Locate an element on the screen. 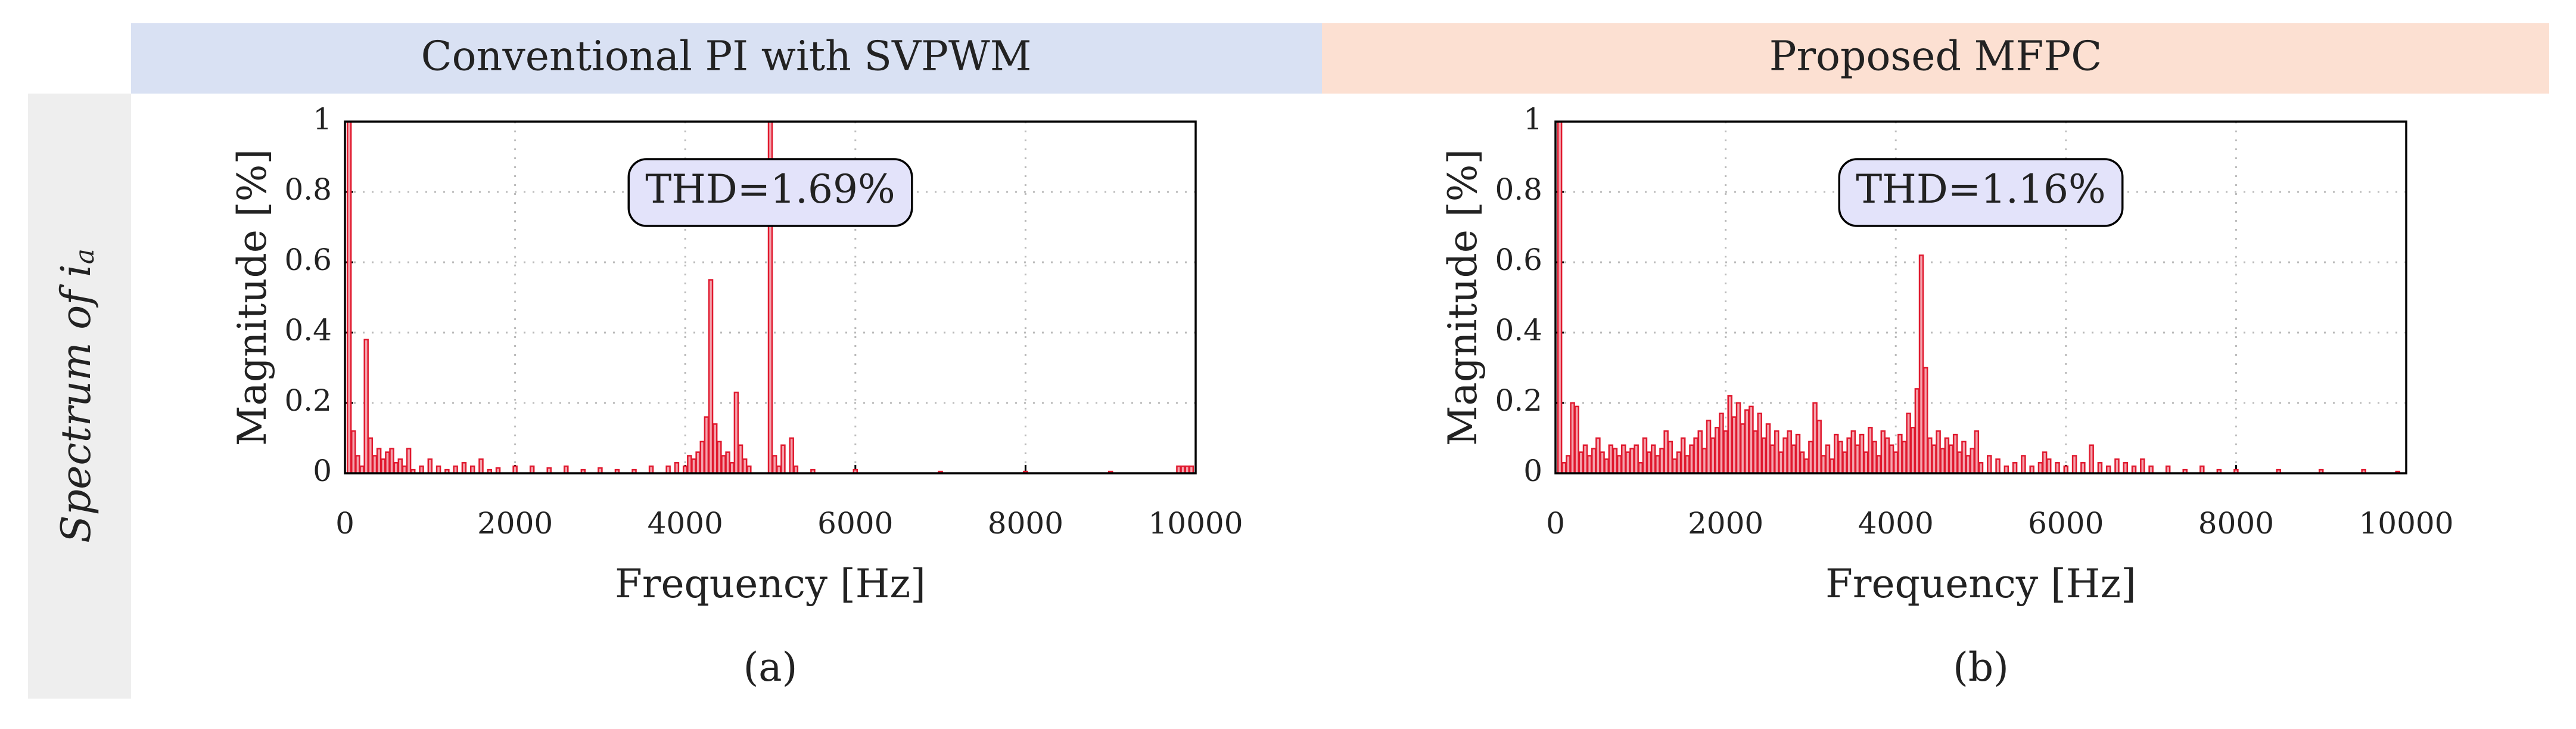  y-tick-label: 1 is located at coordinates (1532, 119).